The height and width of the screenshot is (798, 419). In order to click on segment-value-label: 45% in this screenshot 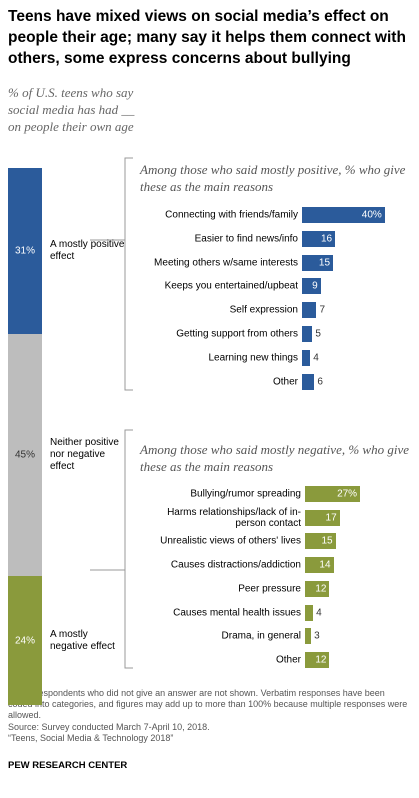, I will do `click(24, 455)`.